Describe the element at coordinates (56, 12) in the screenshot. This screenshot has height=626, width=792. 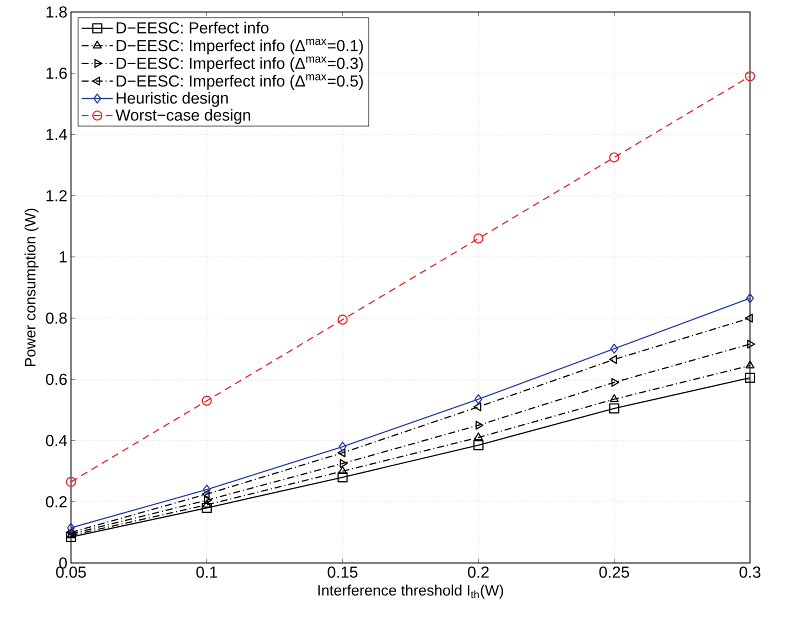
I see `y-tick-label: 1.8` at that location.